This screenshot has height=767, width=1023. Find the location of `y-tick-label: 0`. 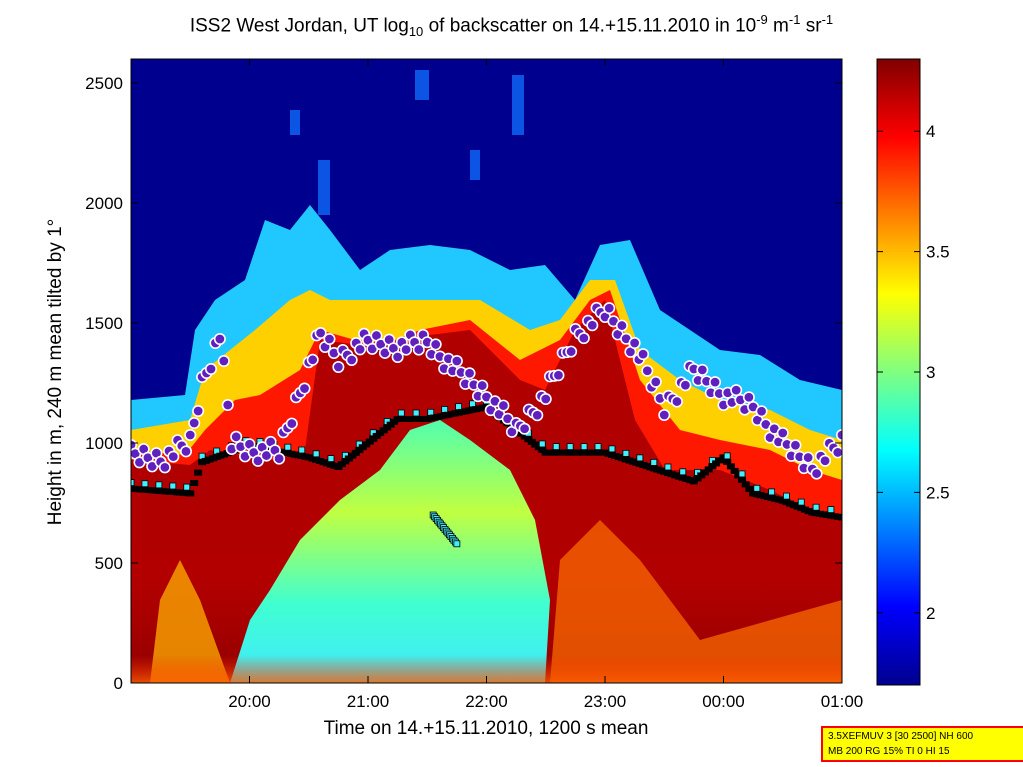

y-tick-label: 0 is located at coordinates (118, 683).